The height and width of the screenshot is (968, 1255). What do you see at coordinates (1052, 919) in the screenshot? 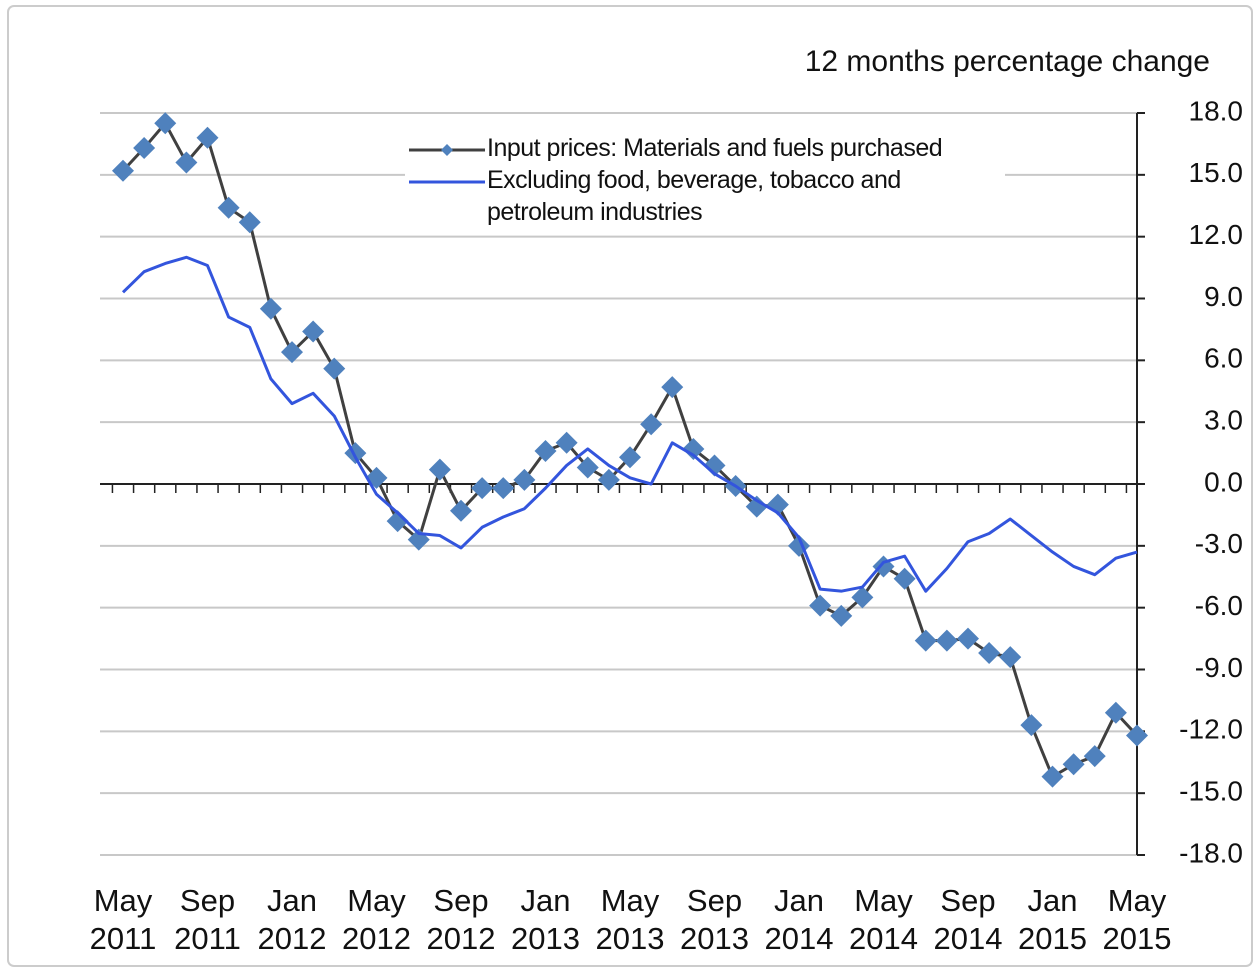
I see `x-tick-label: Jan 2015` at bounding box center [1052, 919].